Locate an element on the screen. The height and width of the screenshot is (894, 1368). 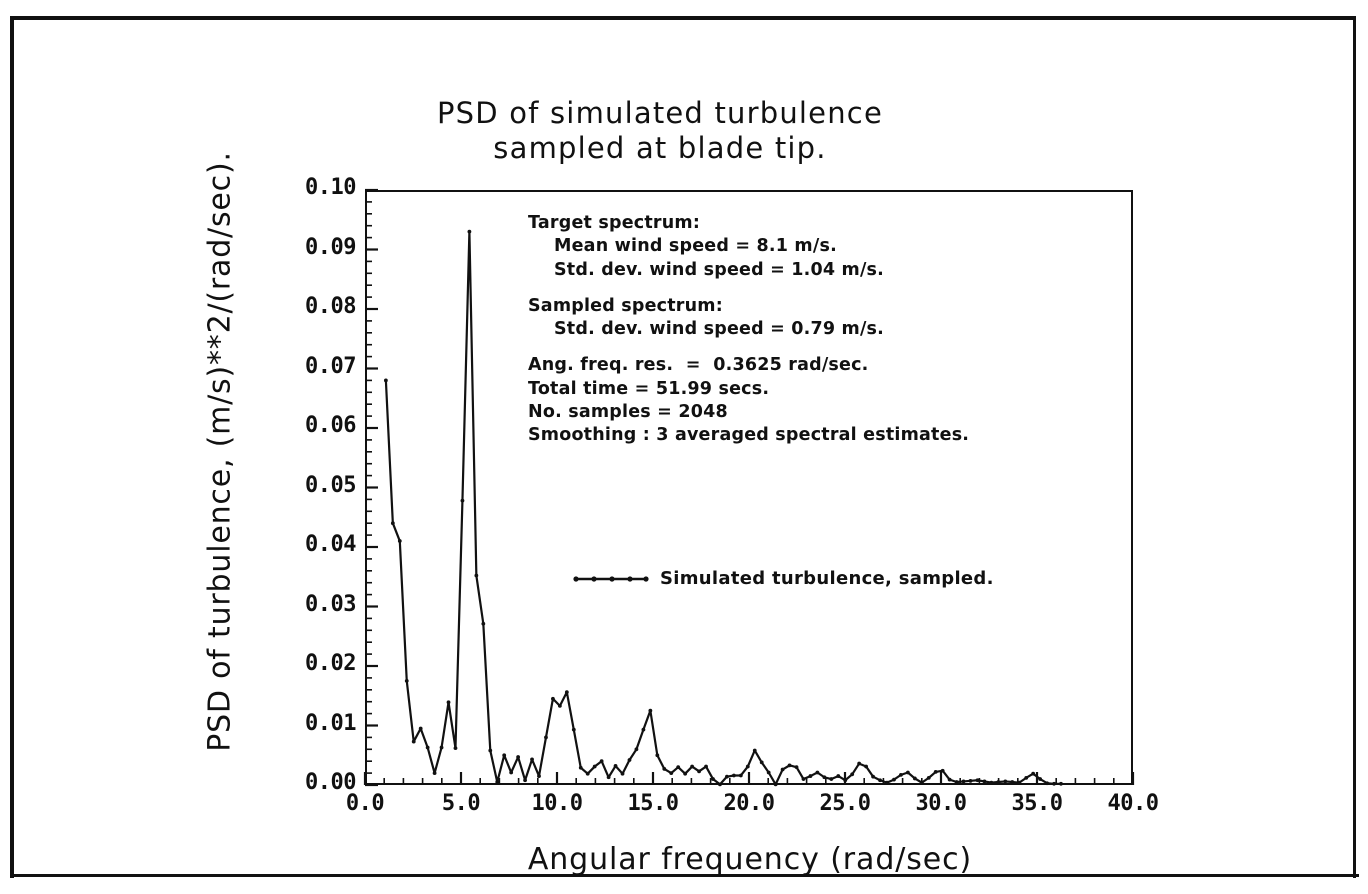
legend: Simulated turbulence, sampled. is located at coordinates (783, 578).